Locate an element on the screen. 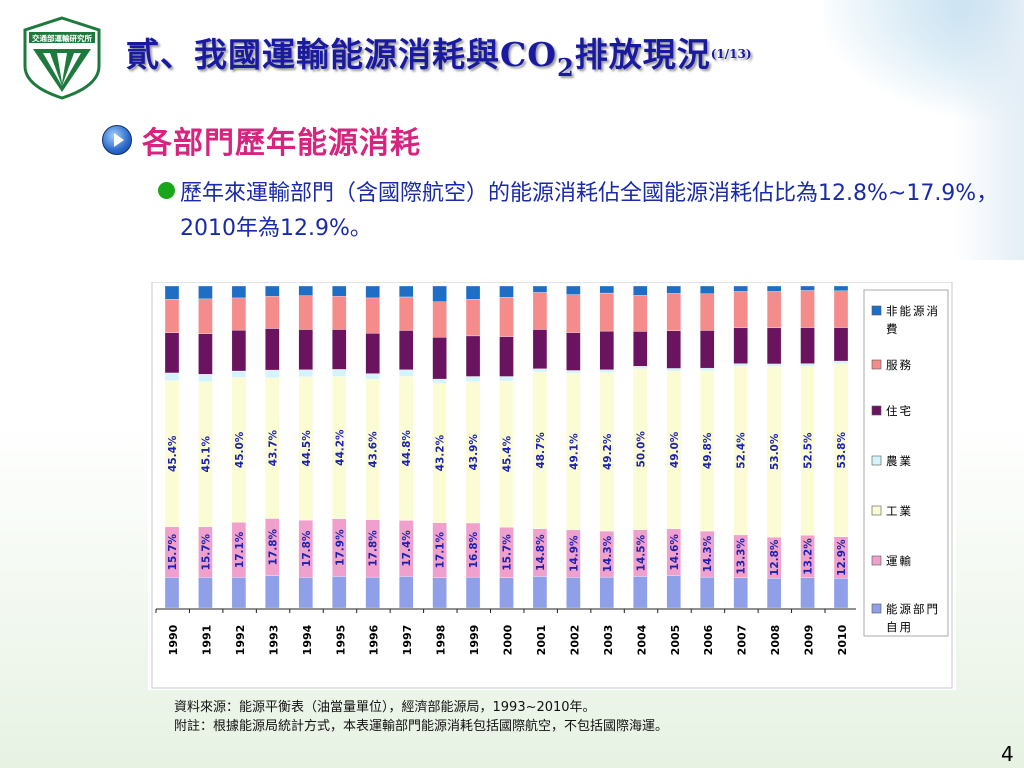 Image resolution: width=1024 pixels, height=768 pixels. x-tick-label: 2010 is located at coordinates (842, 639).